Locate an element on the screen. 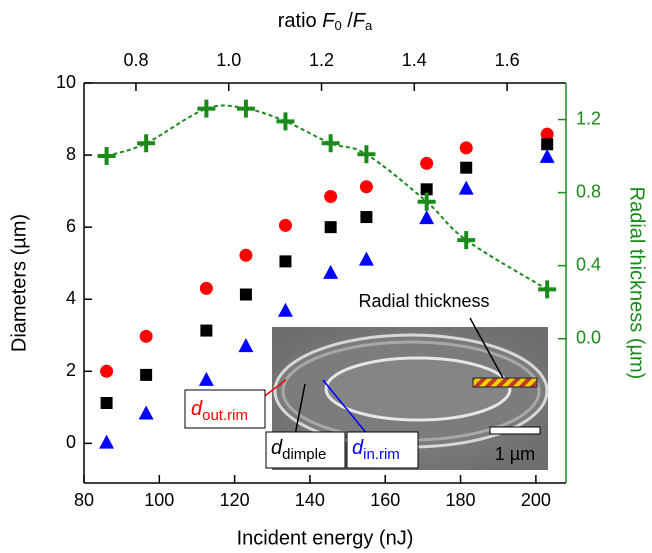 The height and width of the screenshot is (553, 652). x-tick-label: 160 is located at coordinates (385, 500).